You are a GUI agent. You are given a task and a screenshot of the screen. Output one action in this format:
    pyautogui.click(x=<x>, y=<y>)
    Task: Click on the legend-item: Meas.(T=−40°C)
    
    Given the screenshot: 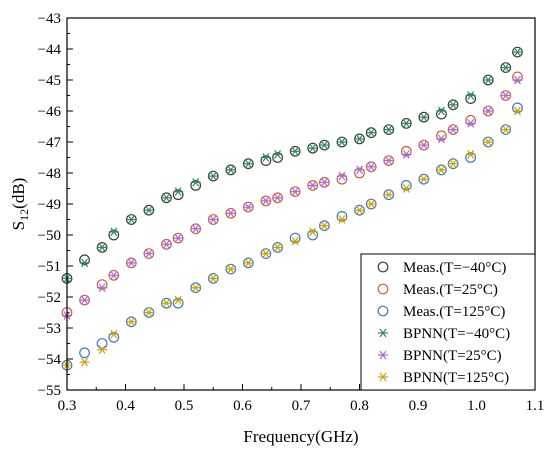 What is the action you would take?
    pyautogui.click(x=441, y=268)
    